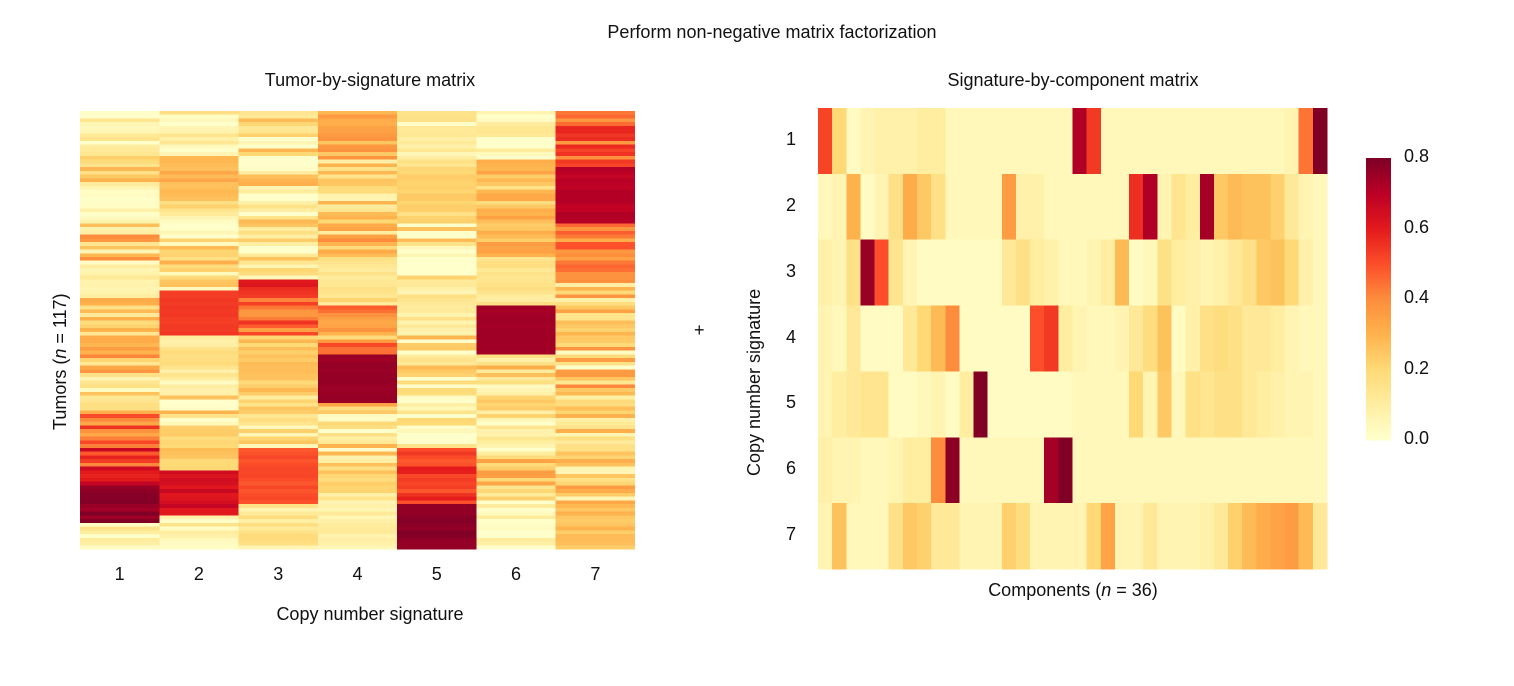 This screenshot has height=686, width=1514. I want to click on right-ytick-label: 1, so click(790, 138).